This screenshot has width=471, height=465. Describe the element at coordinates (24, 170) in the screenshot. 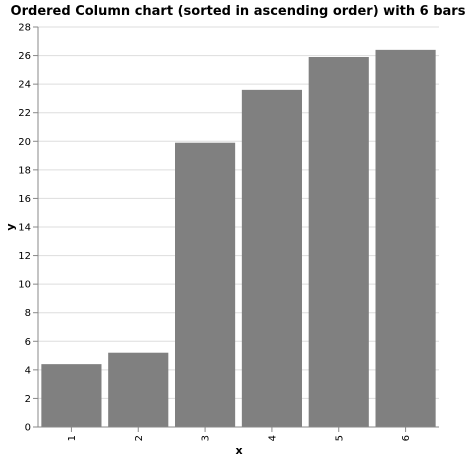

I see `y-tick-label: 18` at that location.